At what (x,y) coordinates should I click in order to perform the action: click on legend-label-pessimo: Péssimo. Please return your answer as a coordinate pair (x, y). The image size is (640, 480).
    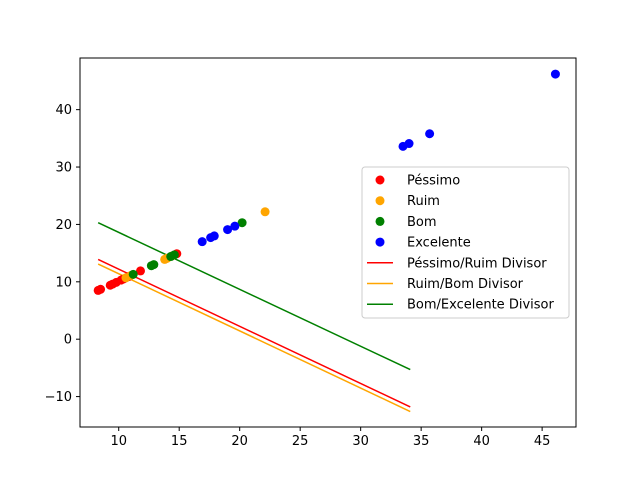
    Looking at the image, I should click on (433, 181).